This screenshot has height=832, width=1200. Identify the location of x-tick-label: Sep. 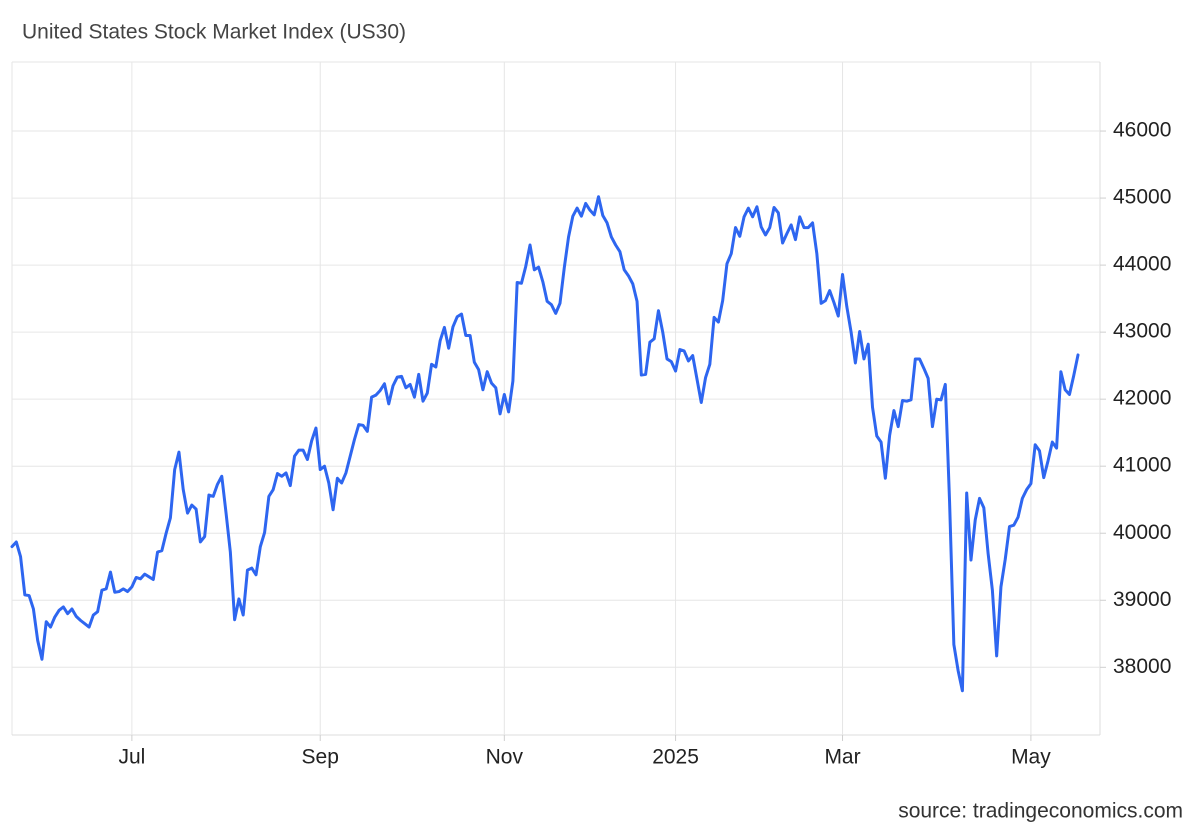
(320, 757).